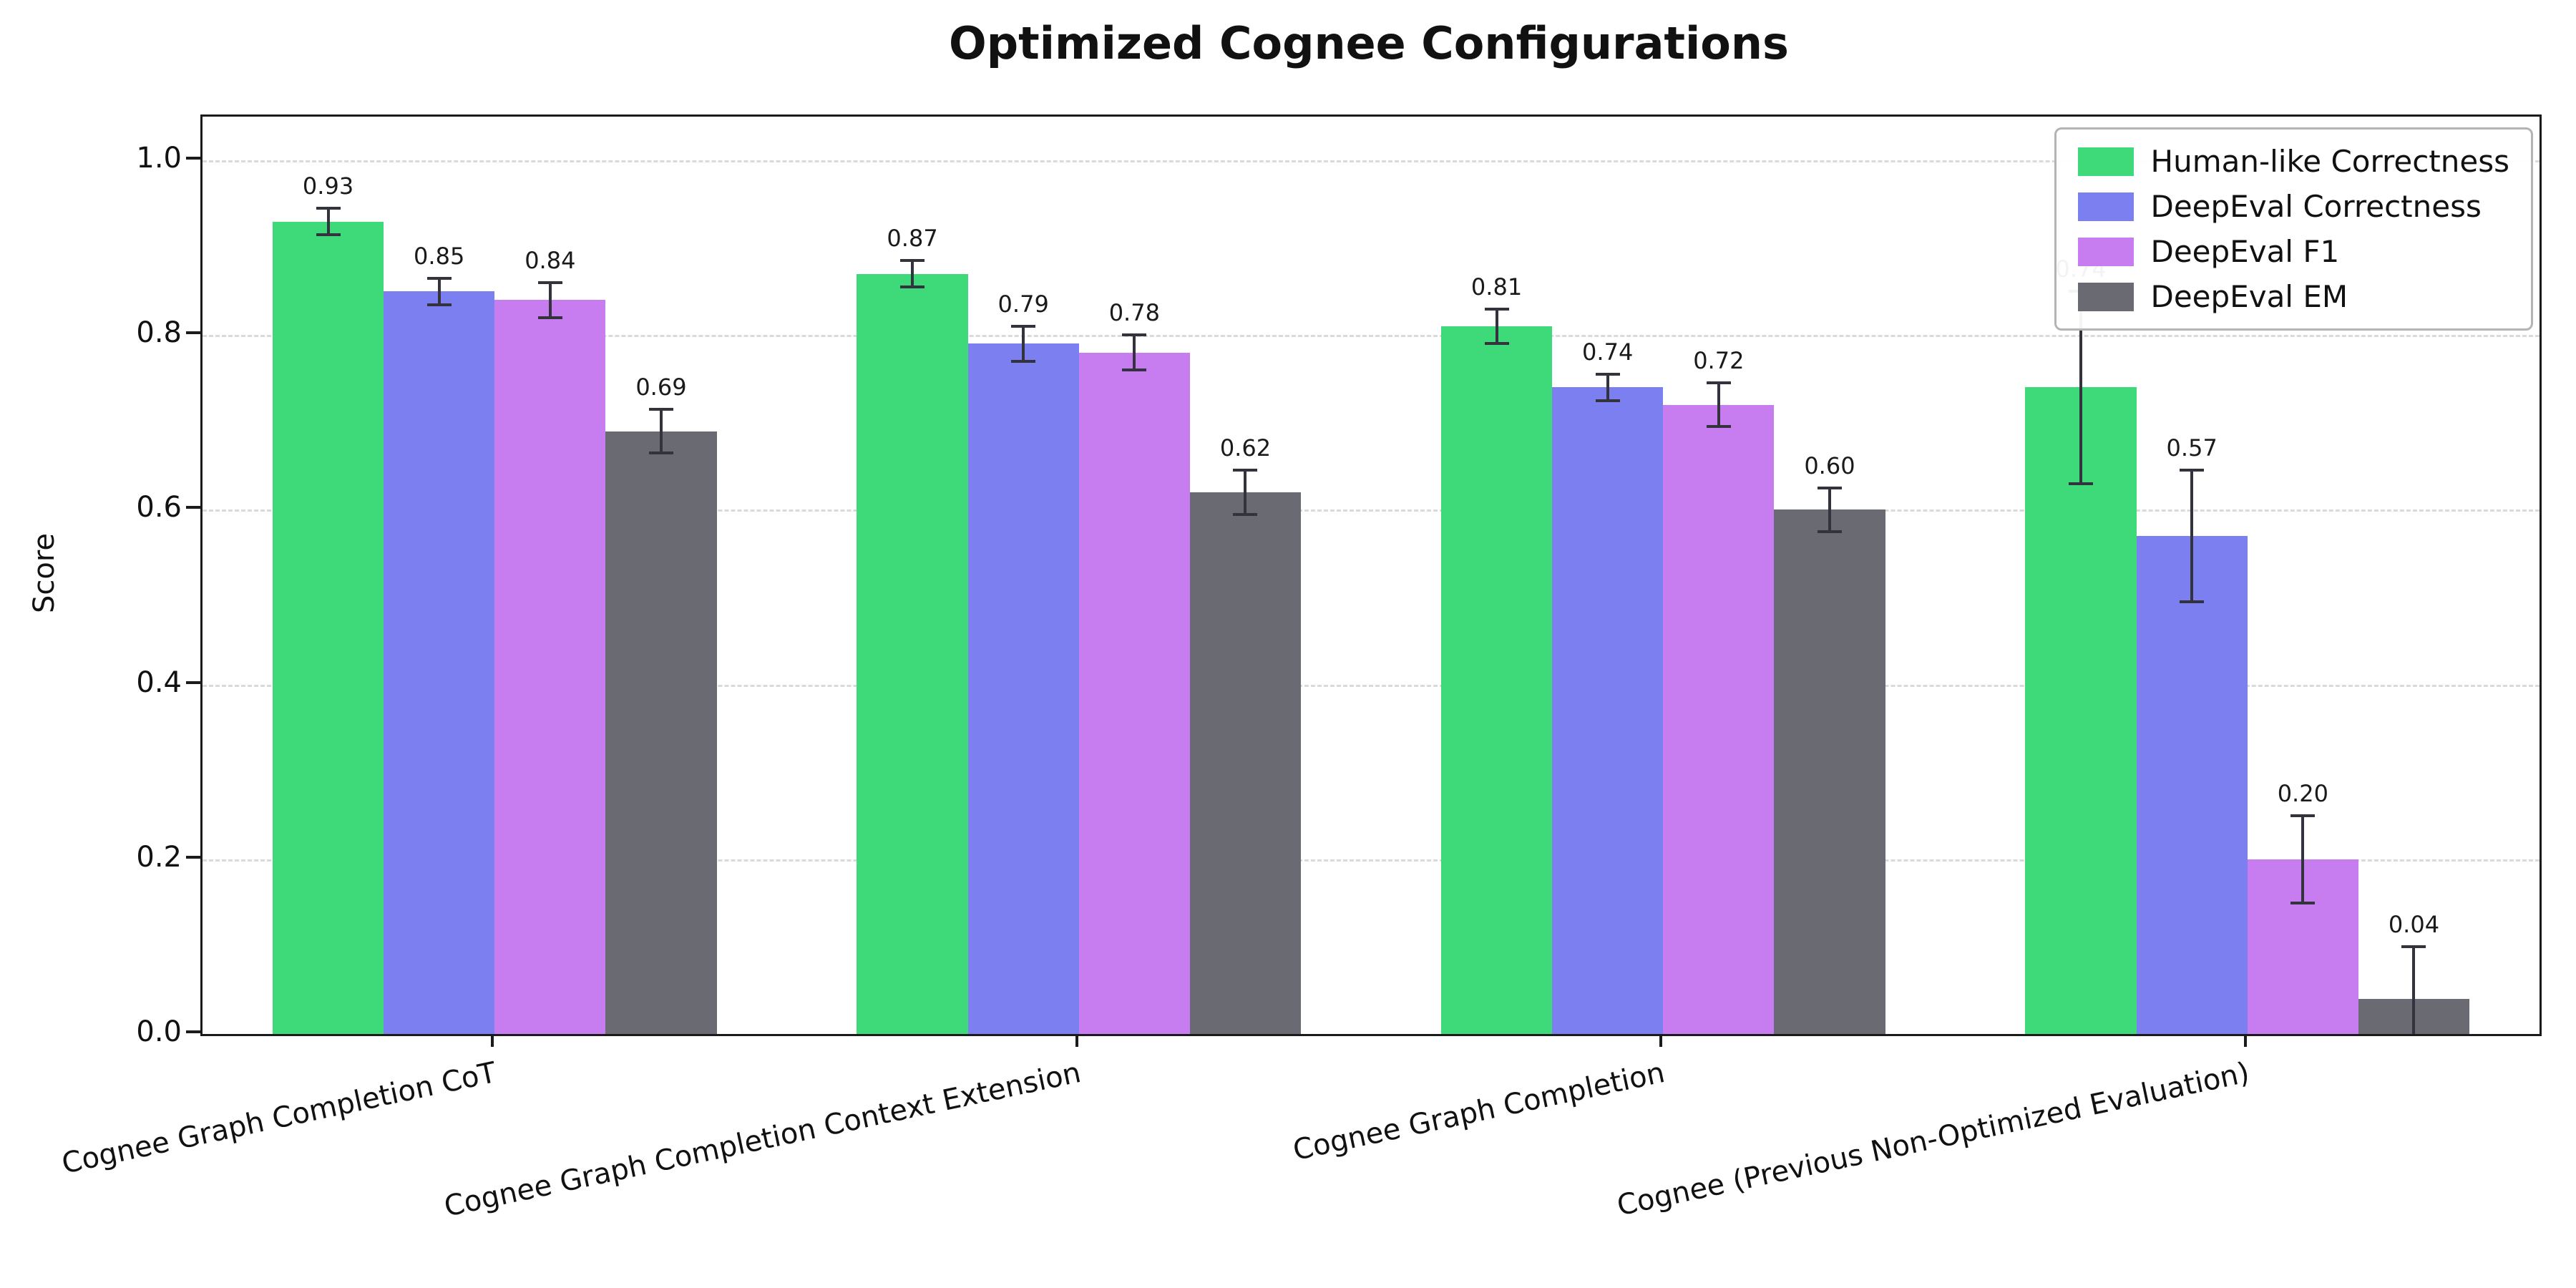  Describe the element at coordinates (439, 256) in the screenshot. I see `bar-value-label: 0.85` at that location.